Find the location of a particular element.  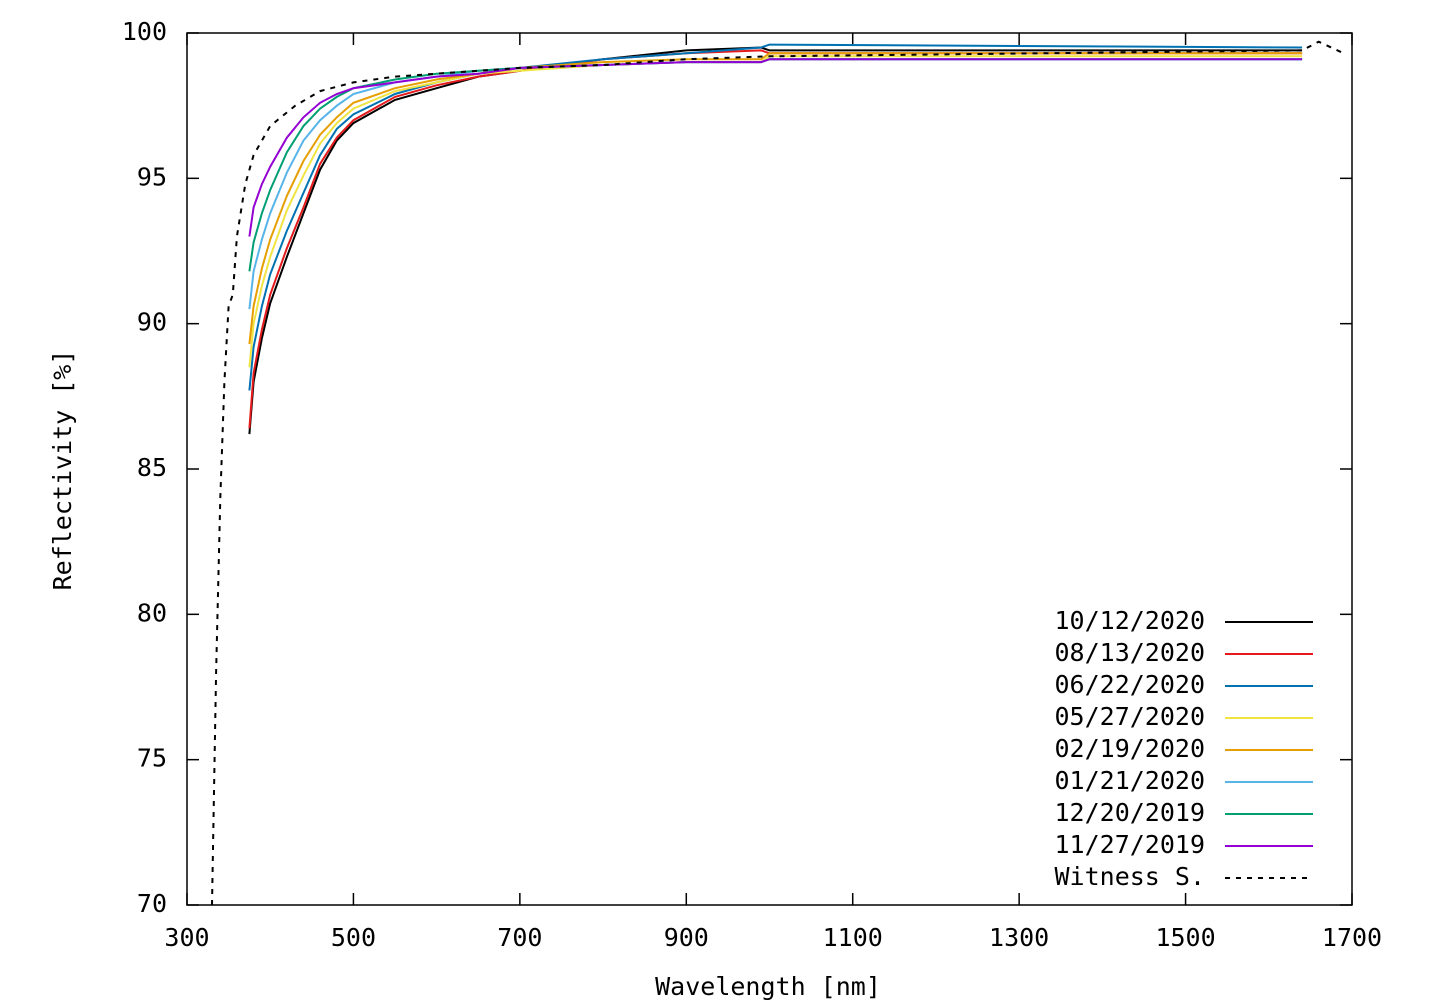

legend-label: 11/27/2019 is located at coordinates (1129, 844).